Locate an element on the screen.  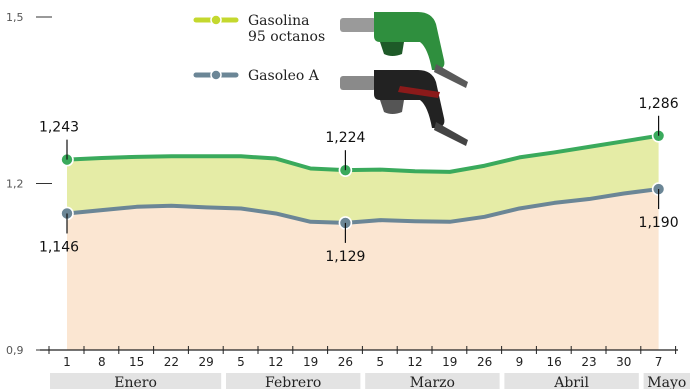
data-label: 1,243 is located at coordinates (59, 128).